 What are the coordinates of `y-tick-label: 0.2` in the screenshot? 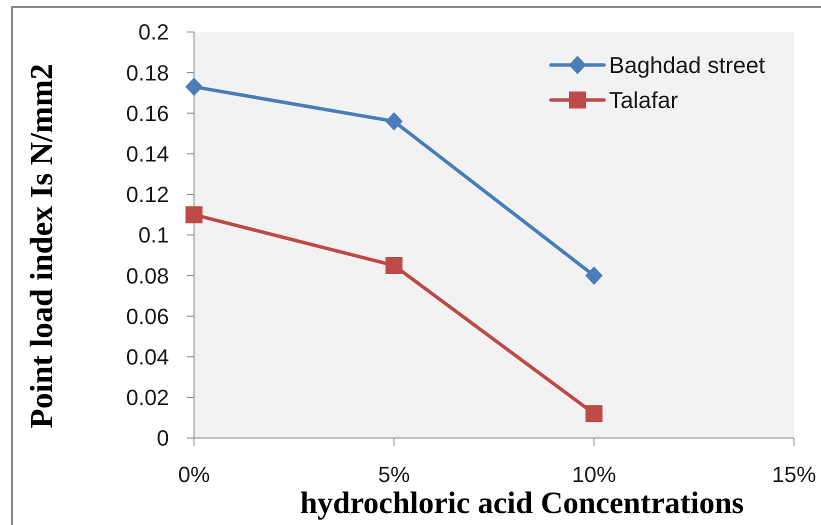 It's located at (153, 32).